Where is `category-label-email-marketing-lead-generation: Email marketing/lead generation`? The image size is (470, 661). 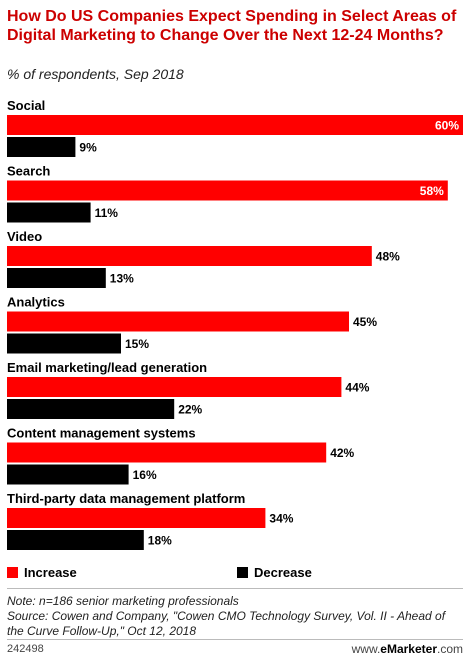 category-label-email-marketing-lead-generation: Email marketing/lead generation is located at coordinates (107, 367).